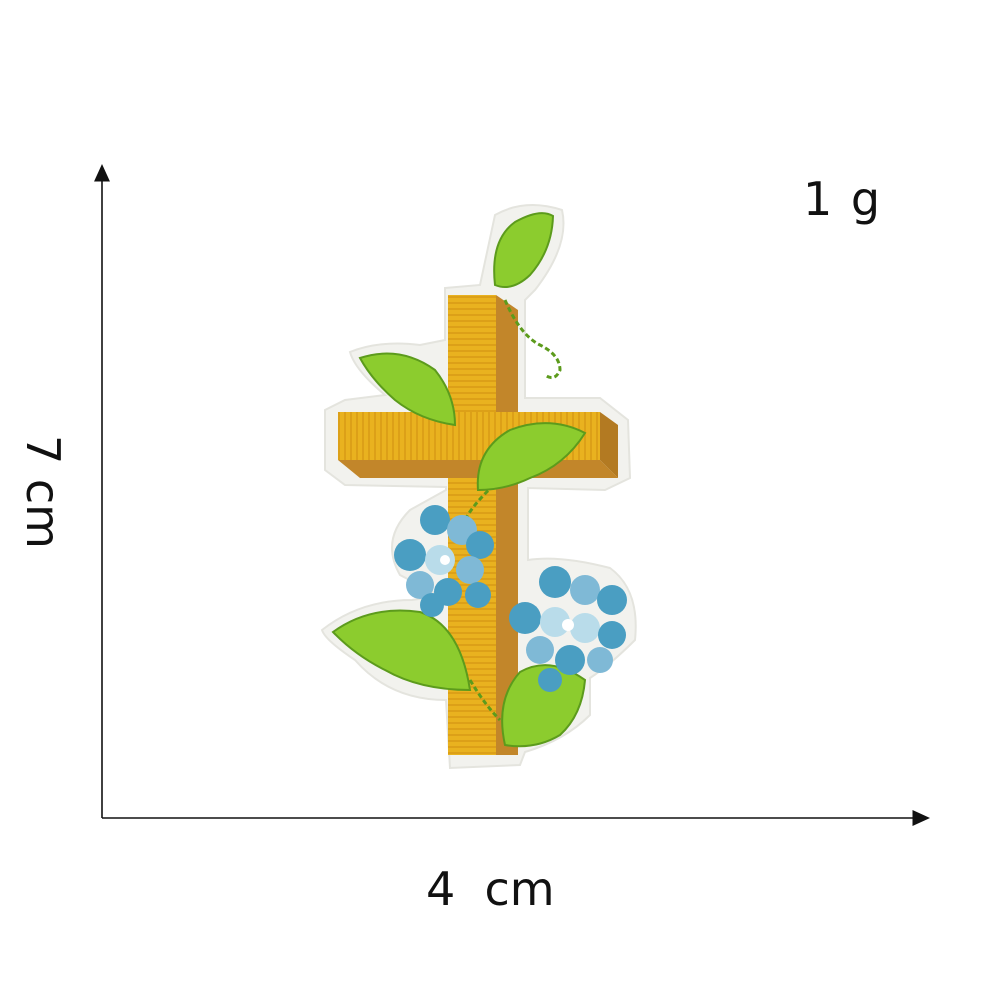 This screenshot has width=1000, height=1000. What do you see at coordinates (568, 629) in the screenshot?
I see `flower-cluster-right` at bounding box center [568, 629].